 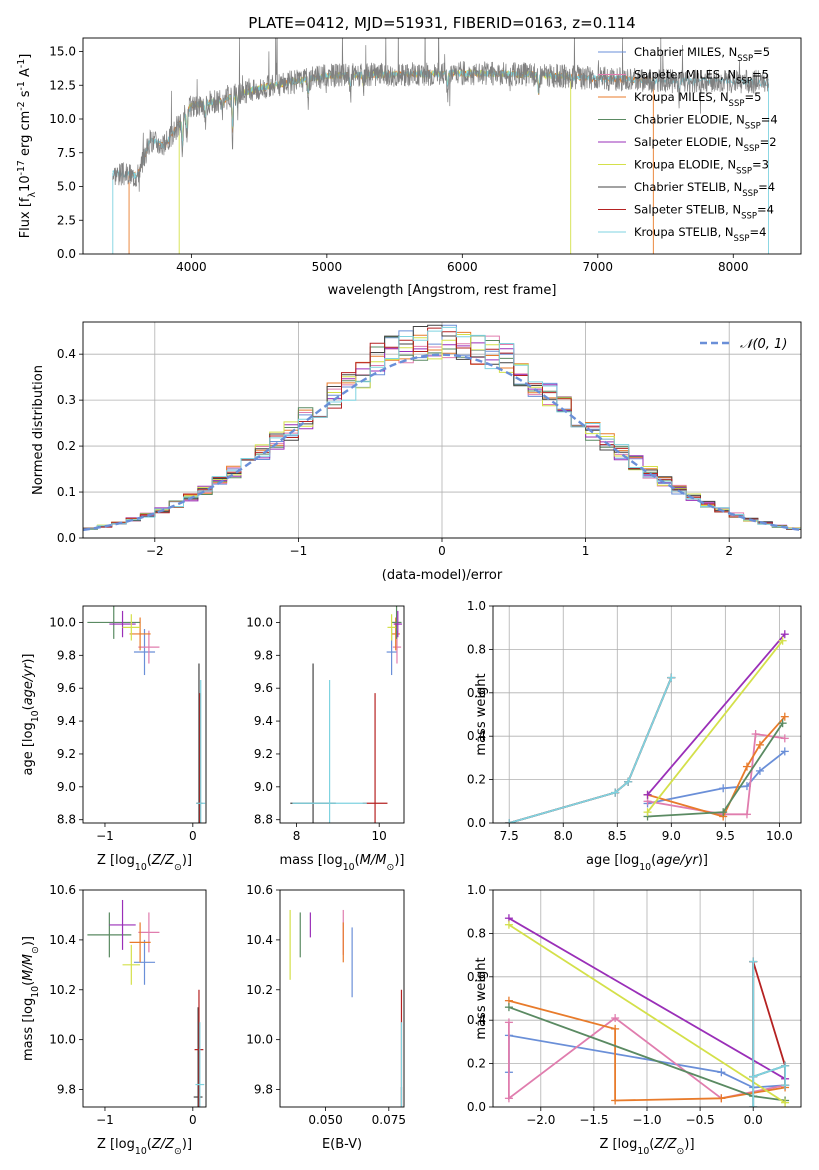 What do you see at coordinates (476, 736) in the screenshot?
I see `y-tick-label: 0.4` at bounding box center [476, 736].